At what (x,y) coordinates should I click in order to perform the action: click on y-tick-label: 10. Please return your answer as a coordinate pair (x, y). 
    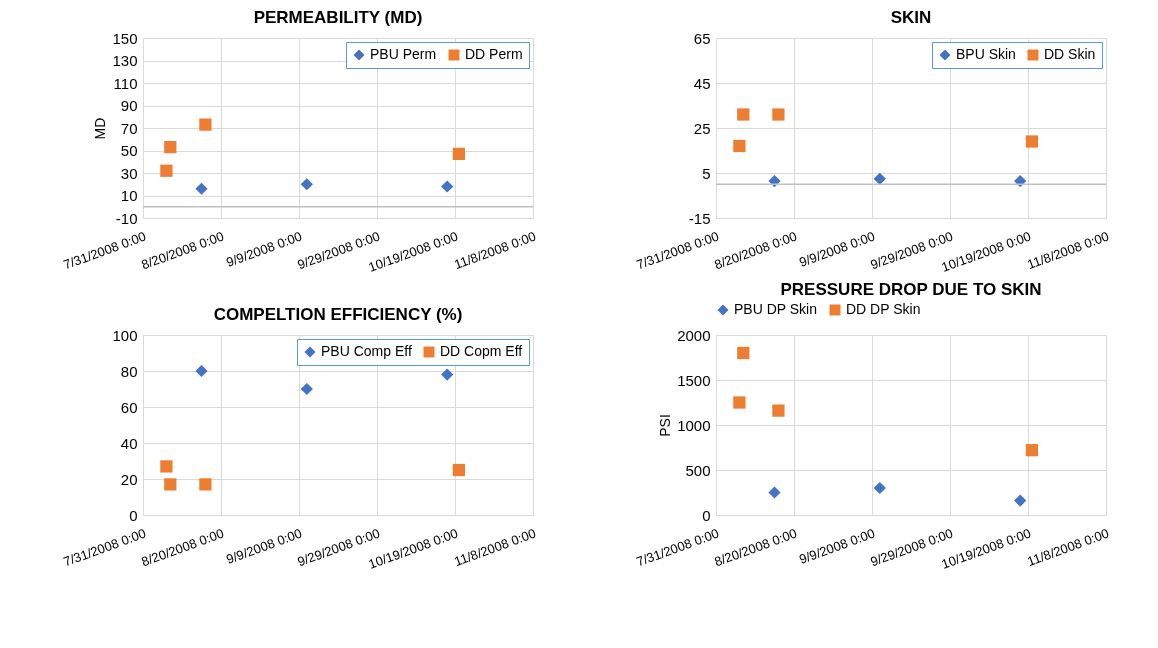
    Looking at the image, I should click on (129, 195).